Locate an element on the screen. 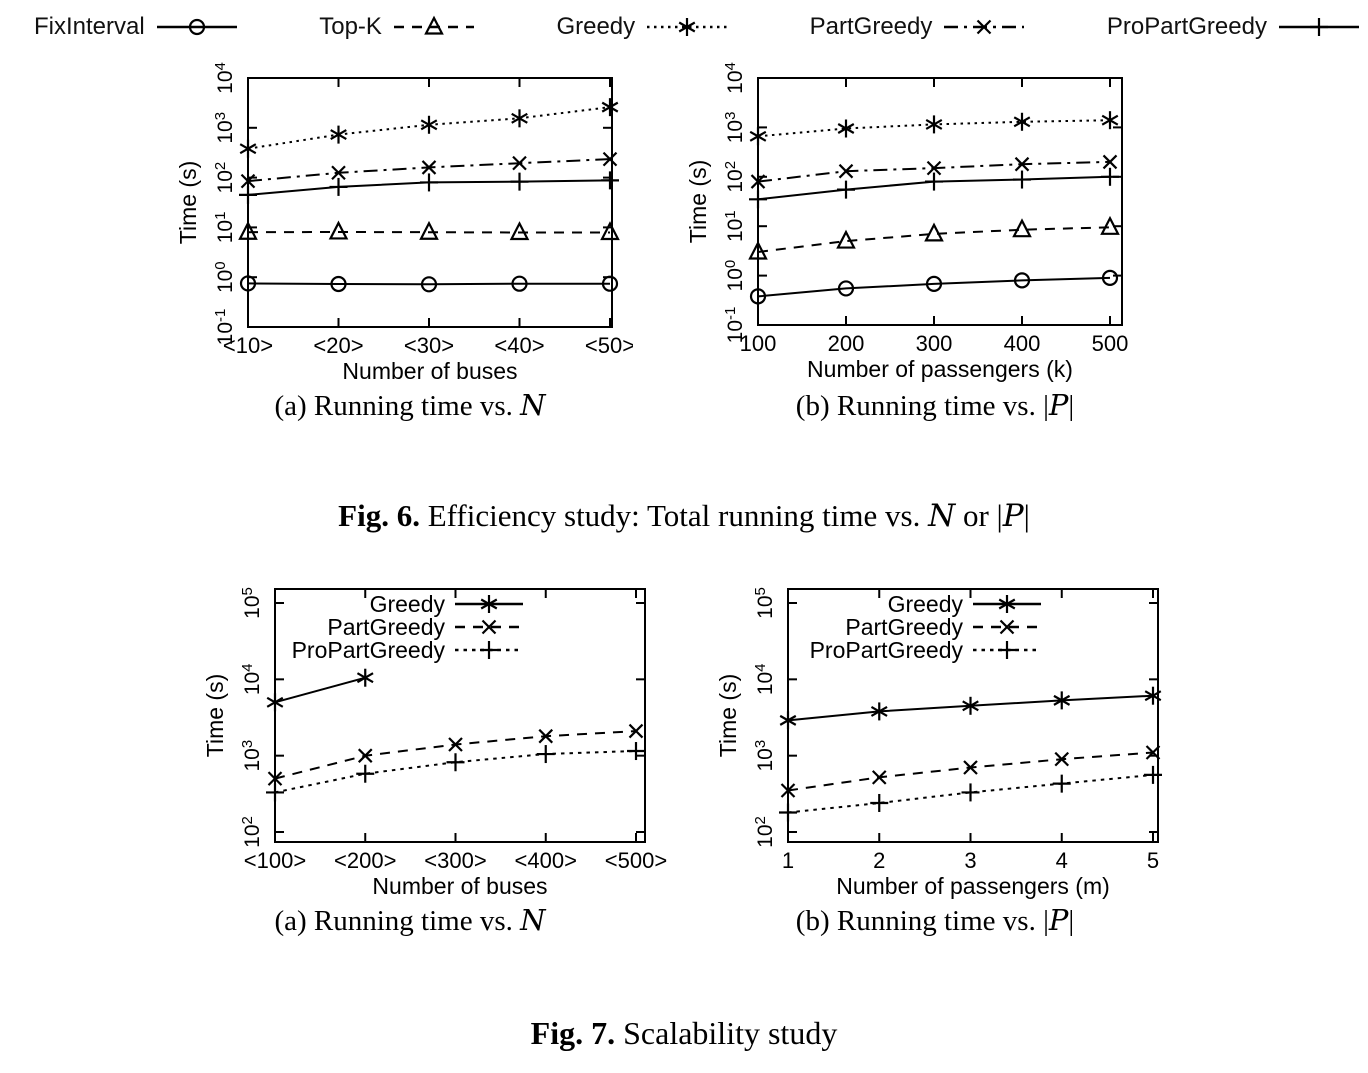 Image resolution: width=1368 pixels, height=1073 pixels. caption-fig7a-text: (a) Running time vs. is located at coordinates (397, 921).